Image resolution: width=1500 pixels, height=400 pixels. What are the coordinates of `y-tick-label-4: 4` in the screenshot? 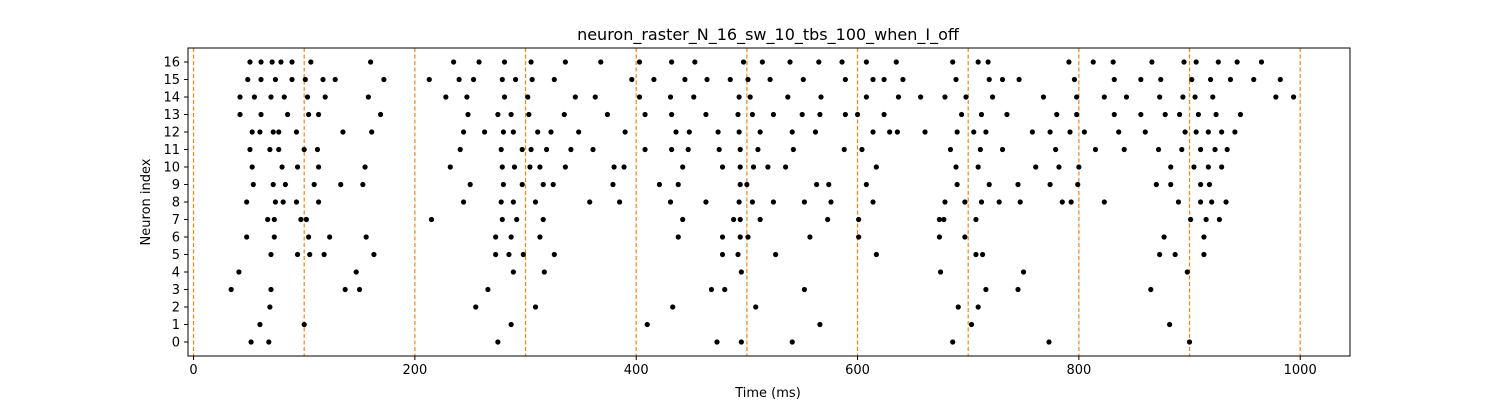 It's located at (176, 273).